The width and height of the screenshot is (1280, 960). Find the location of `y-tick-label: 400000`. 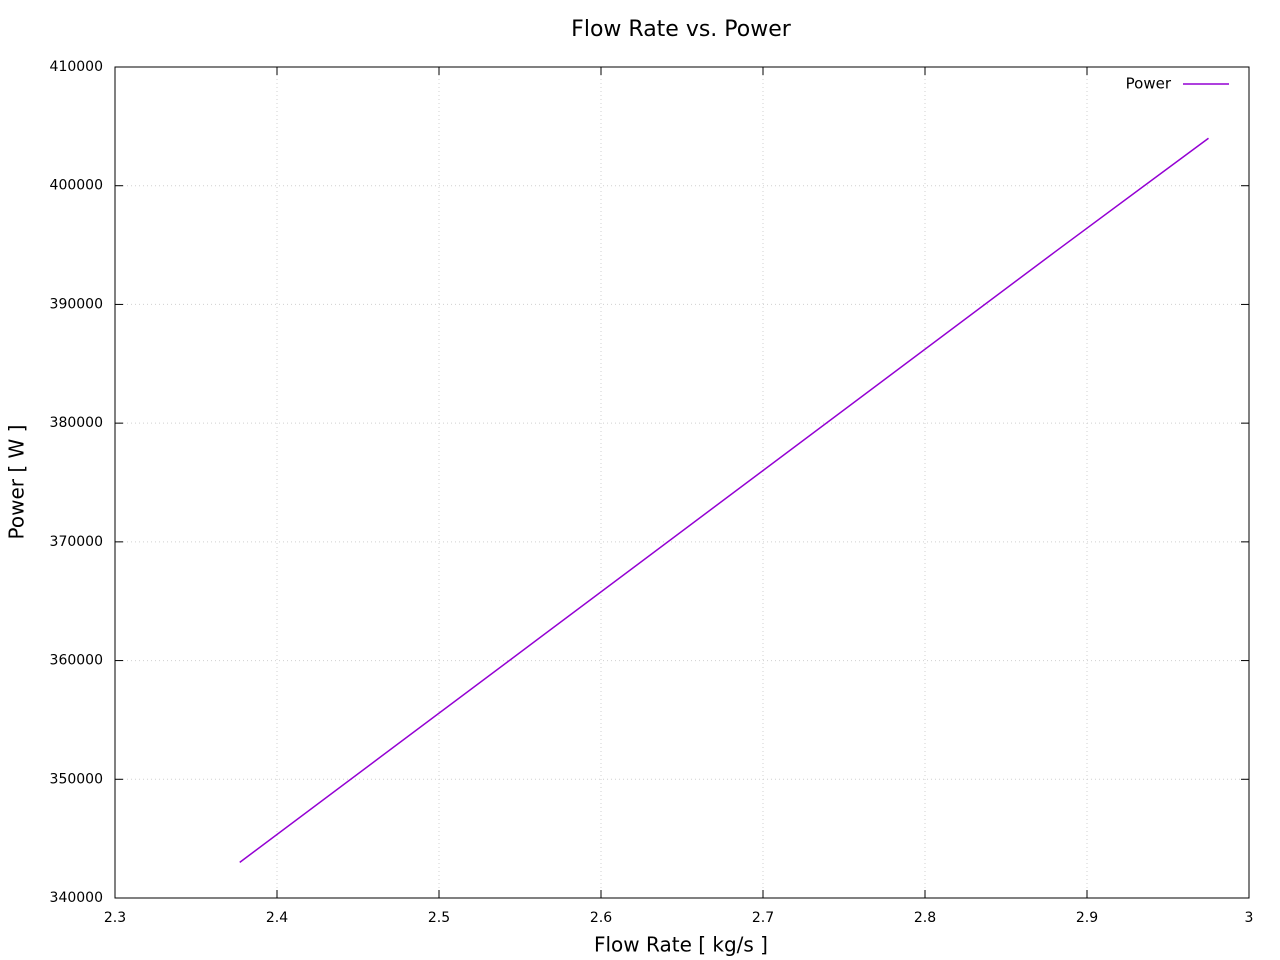

y-tick-label: 400000 is located at coordinates (76, 186).